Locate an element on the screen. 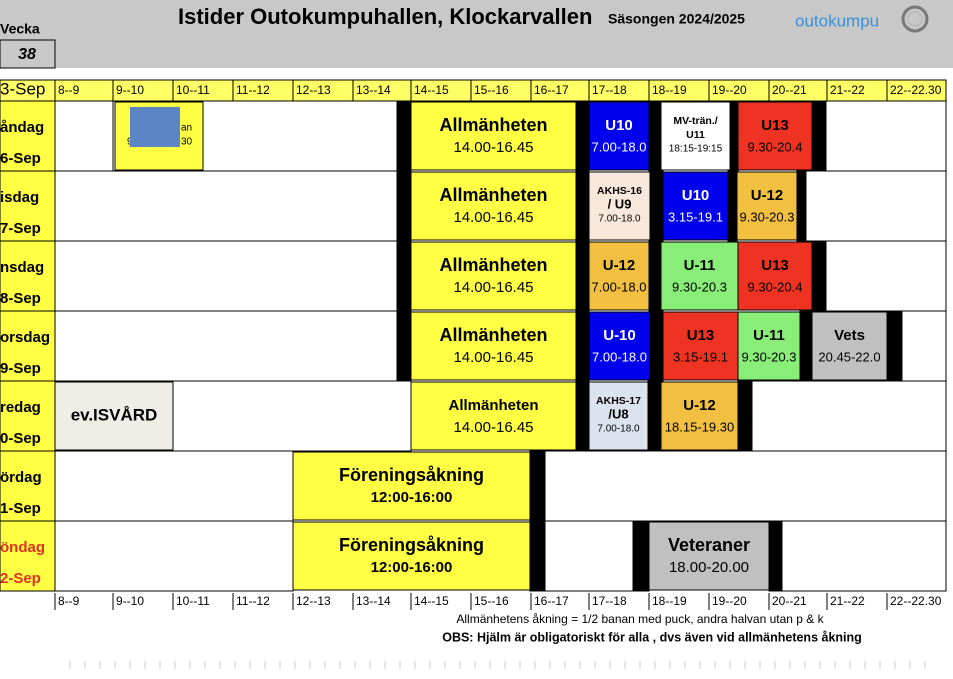 The width and height of the screenshot is (953, 679). time-label: 17--18 is located at coordinates (609, 90).